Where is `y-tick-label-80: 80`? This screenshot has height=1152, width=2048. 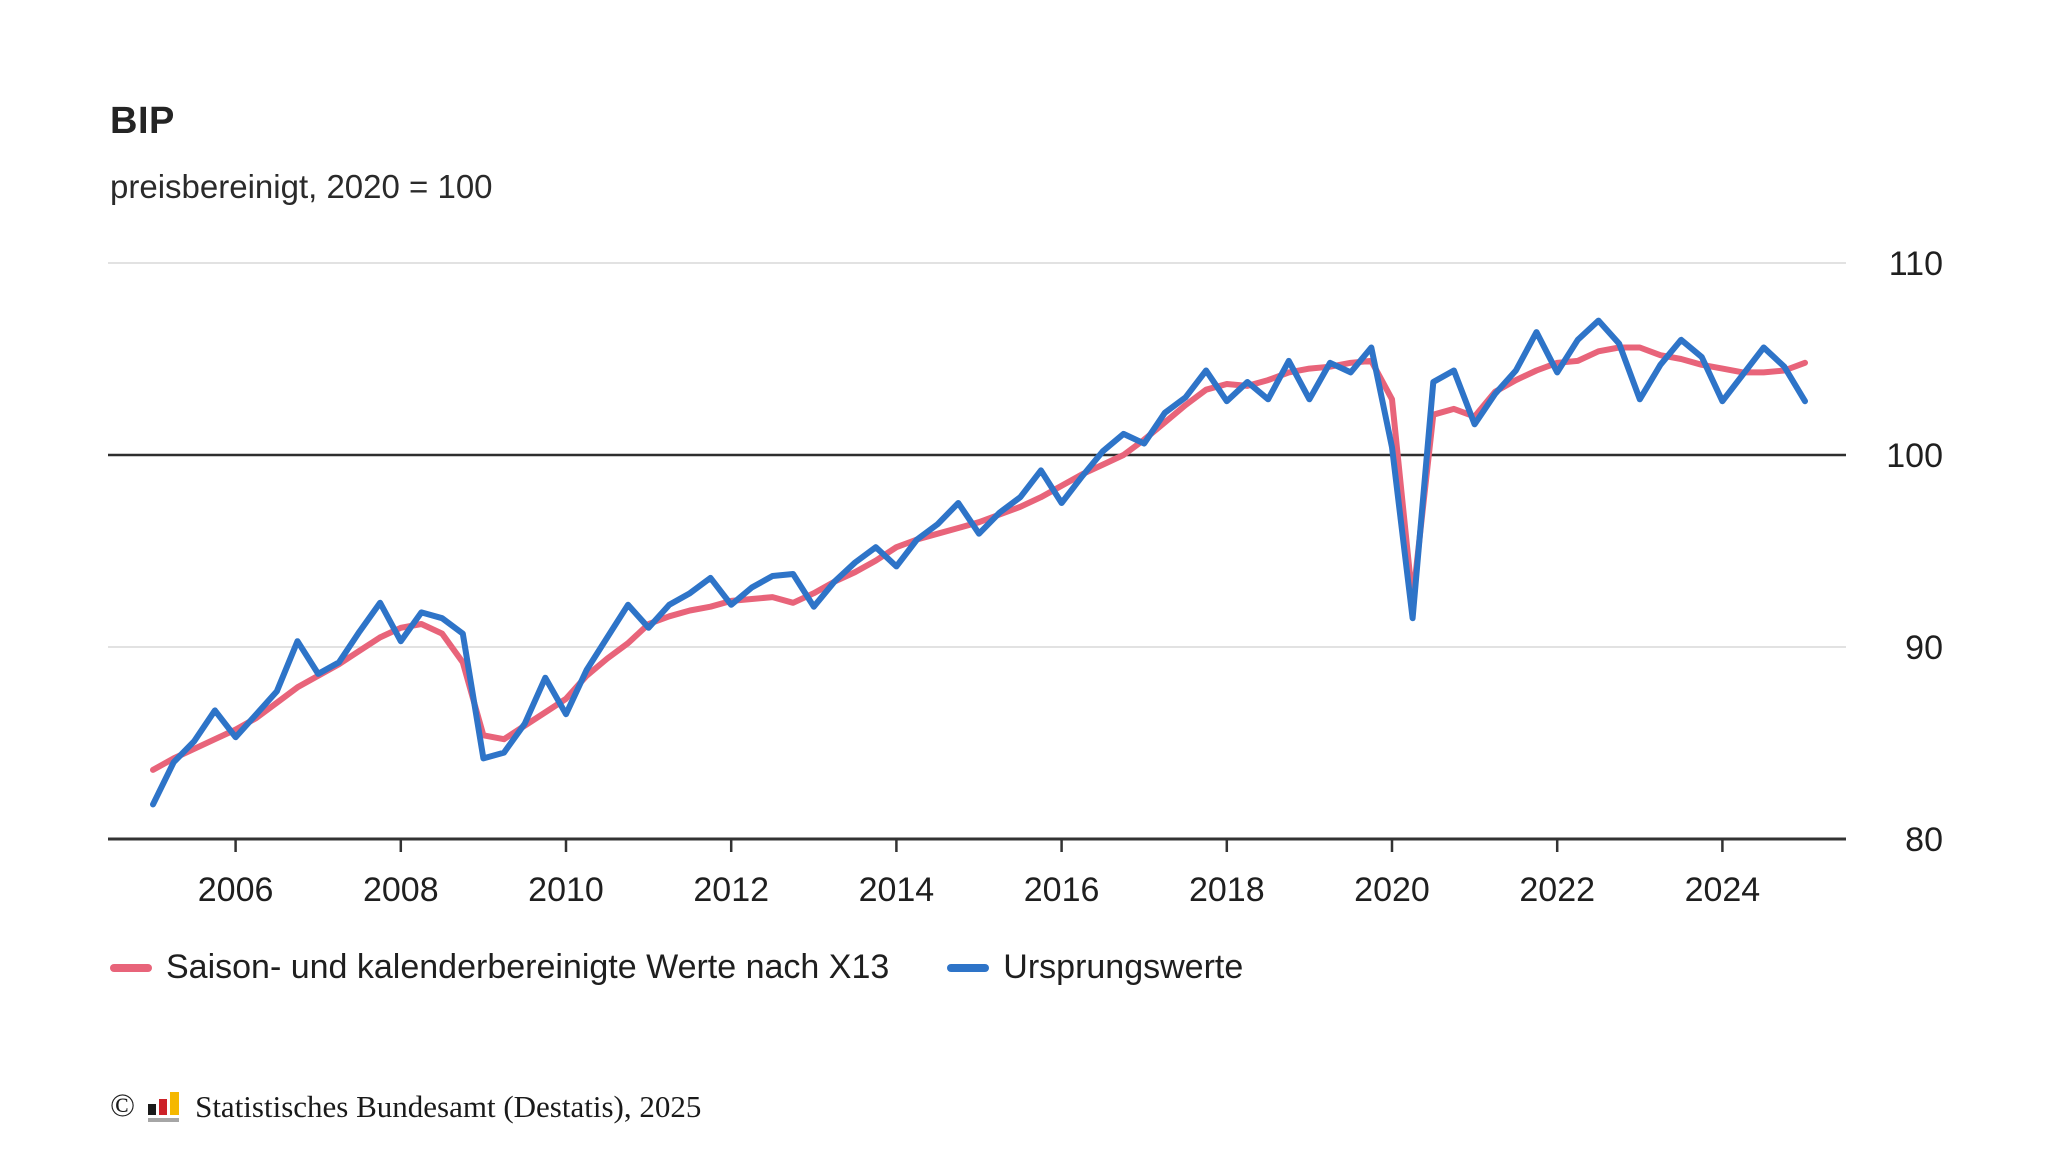
y-tick-label-80: 80 is located at coordinates (1924, 840).